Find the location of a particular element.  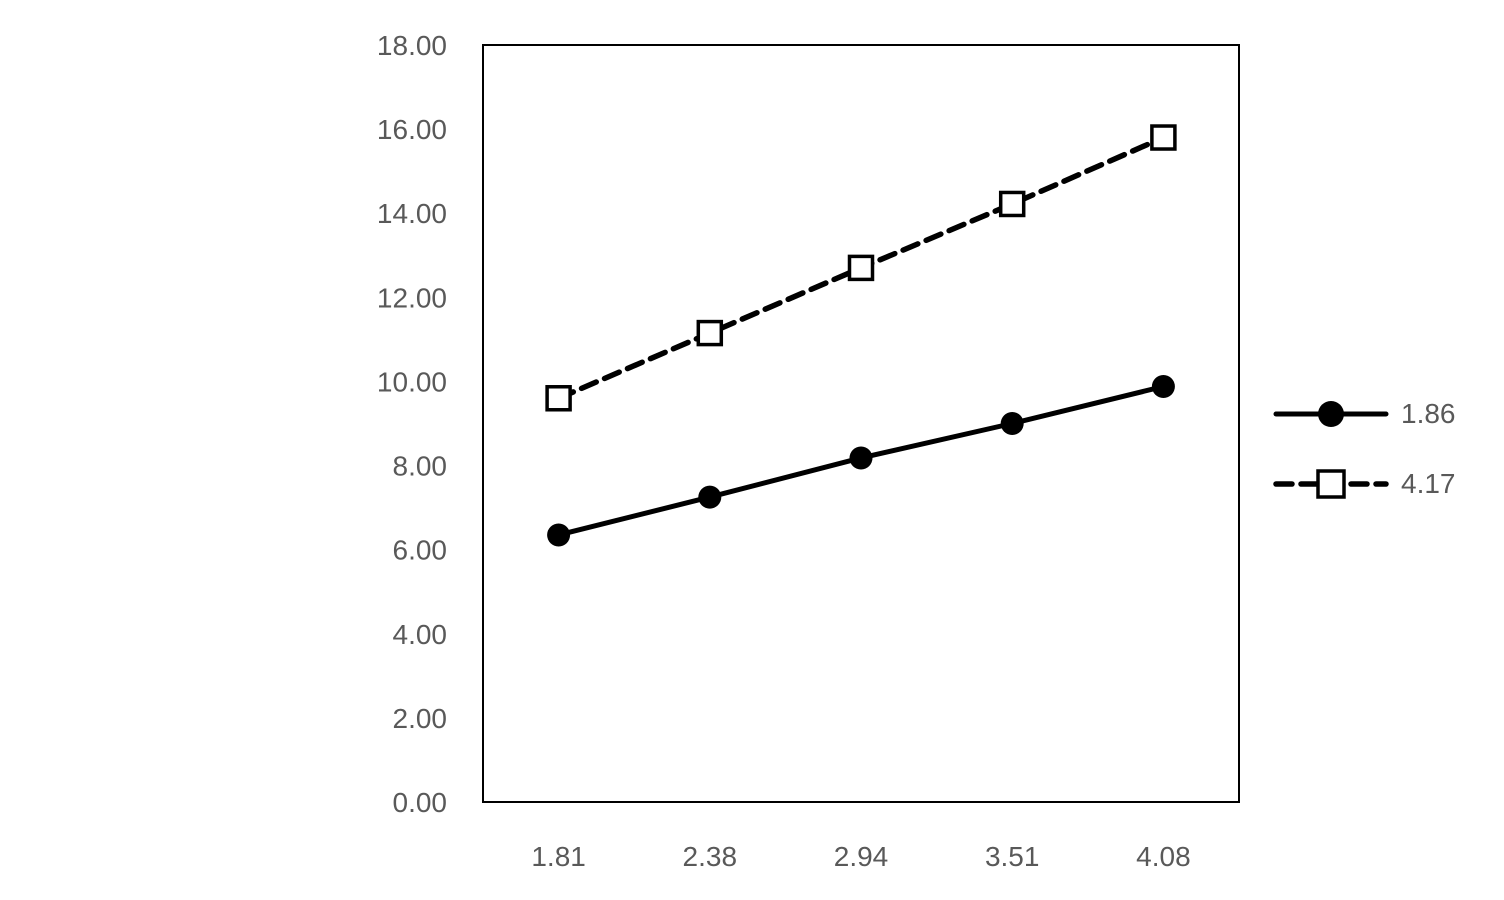

legend-square-marker is located at coordinates (1331, 484).